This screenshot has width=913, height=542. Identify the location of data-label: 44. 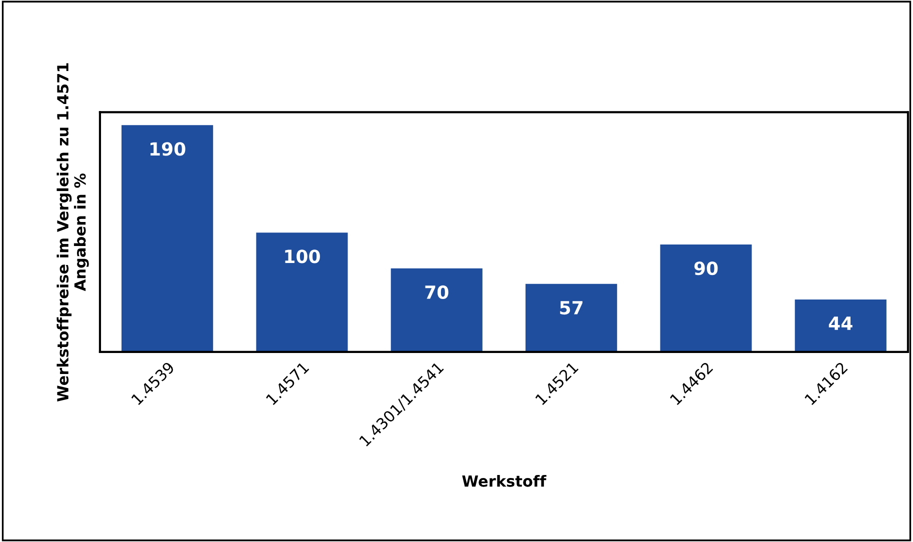
(840, 323).